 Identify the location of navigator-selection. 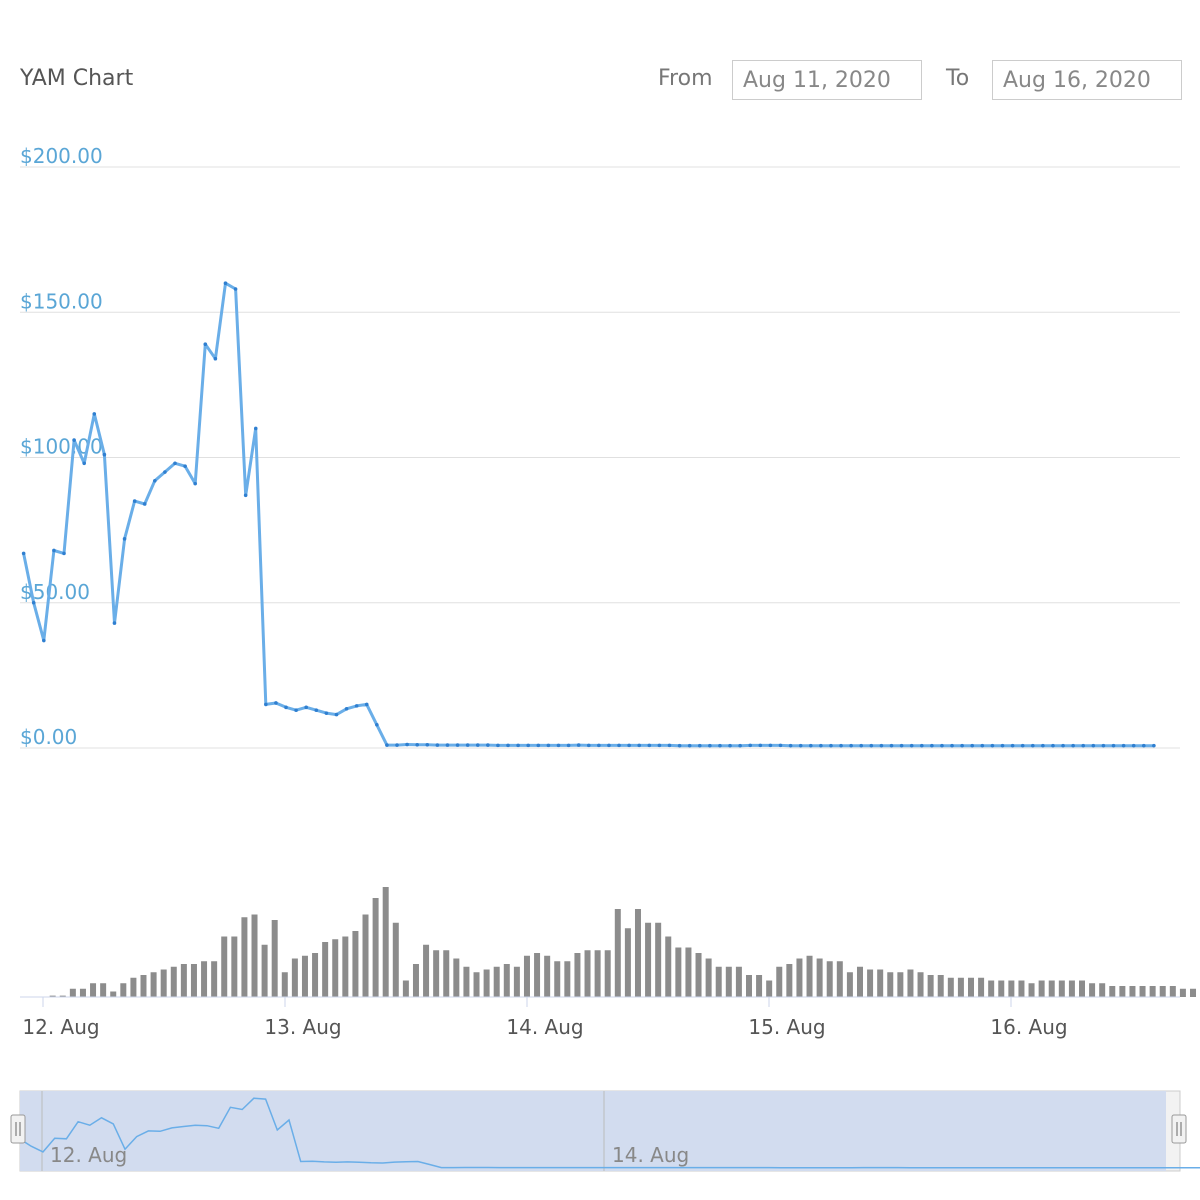
(593, 1131).